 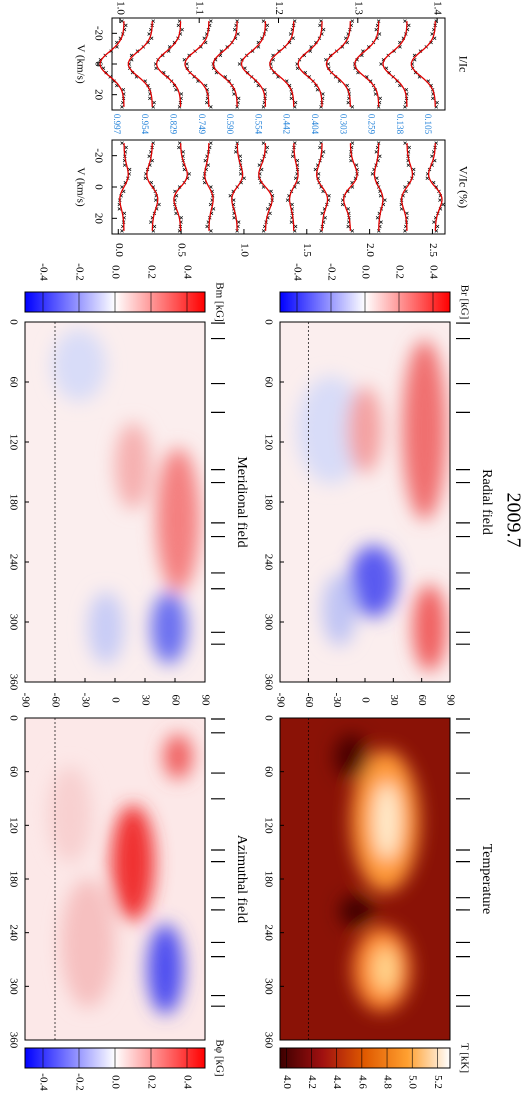 I want to click on offset-tick-label: 2.0, so click(x=370, y=250).